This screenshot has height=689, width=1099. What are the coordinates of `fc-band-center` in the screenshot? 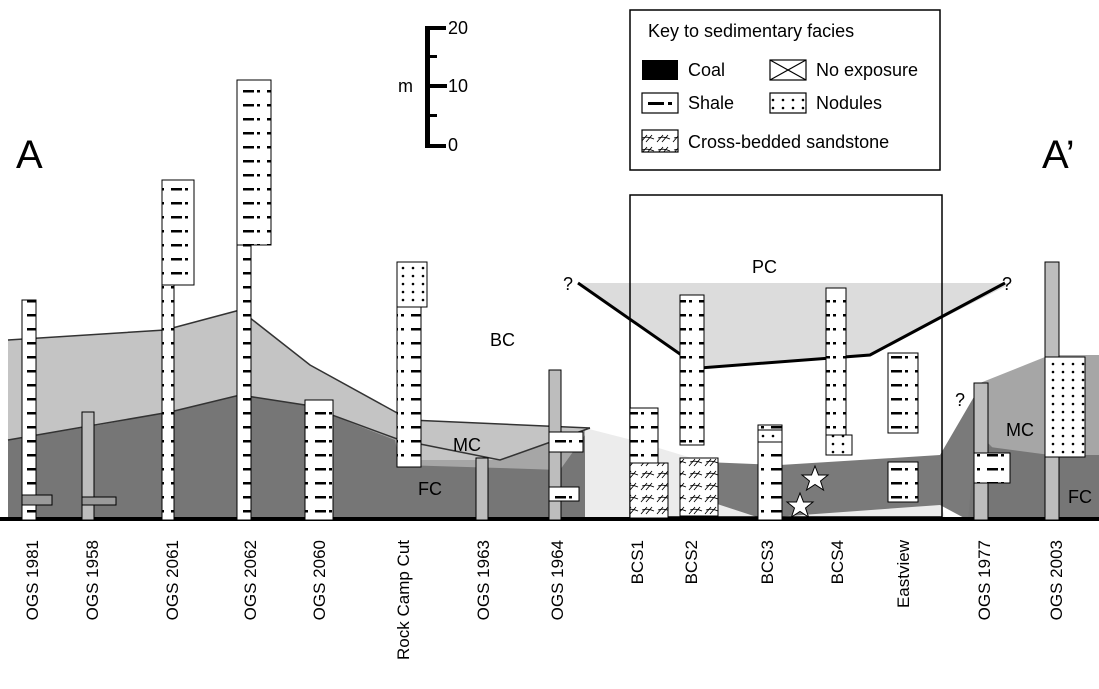 It's located at (875, 451).